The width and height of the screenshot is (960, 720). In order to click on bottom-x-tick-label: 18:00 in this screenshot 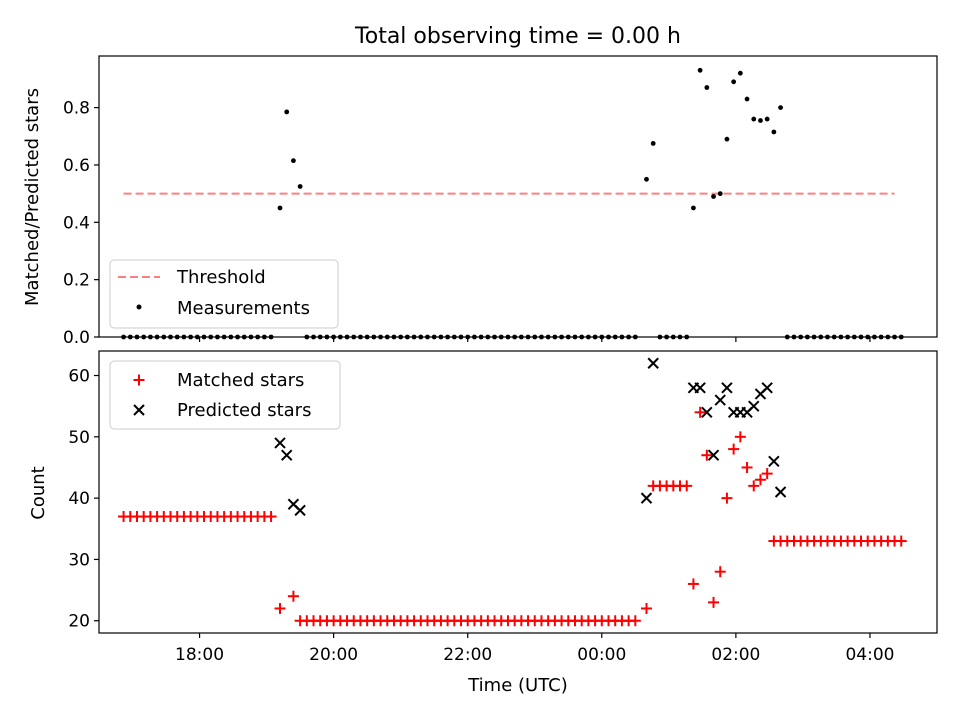, I will do `click(199, 655)`.